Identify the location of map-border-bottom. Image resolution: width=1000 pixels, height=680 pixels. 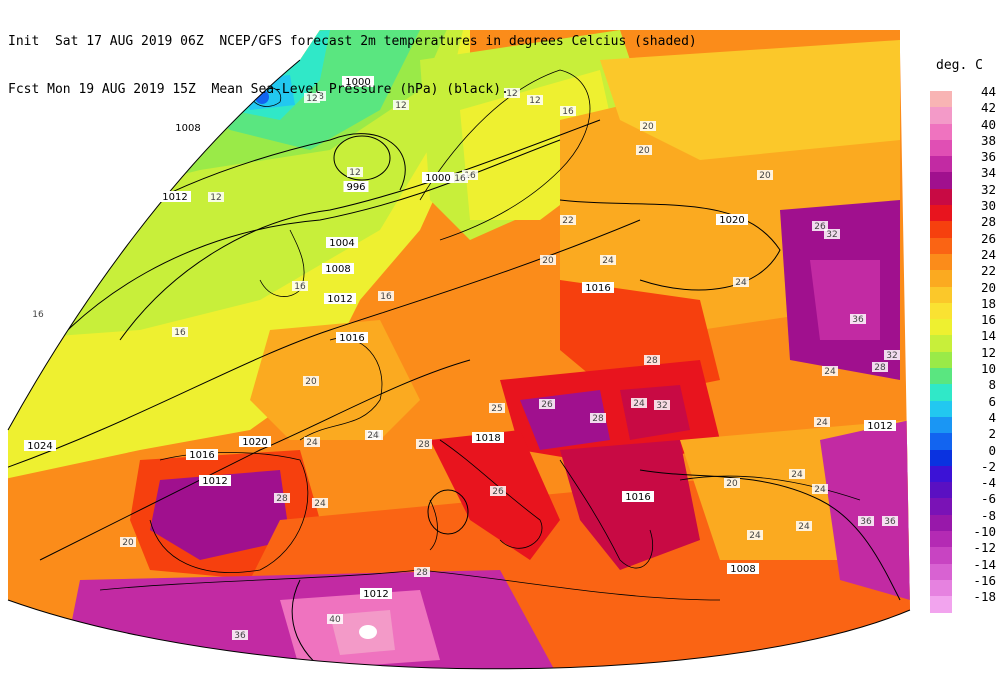
(459, 634).